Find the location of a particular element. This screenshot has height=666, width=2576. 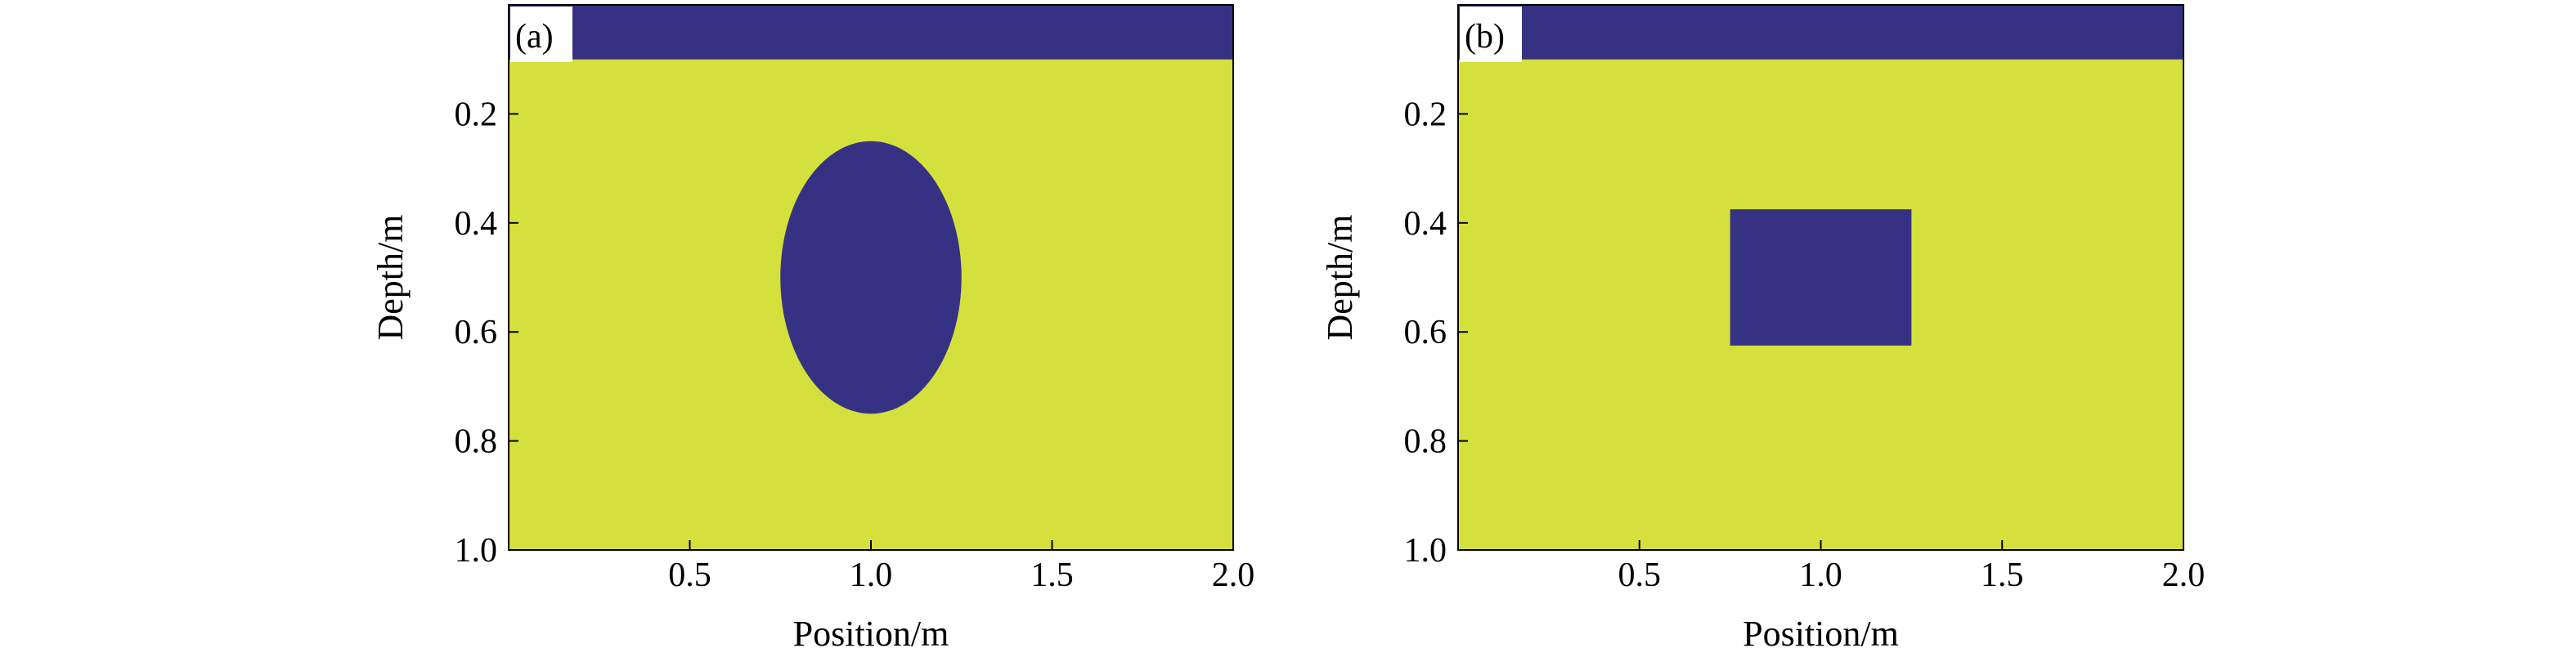

elliptical-anomaly is located at coordinates (871, 277).